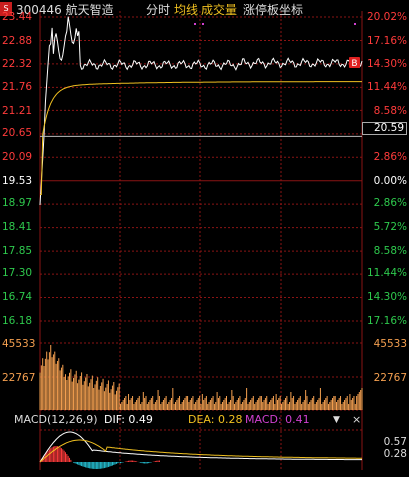 This screenshot has width=409, height=477. Describe the element at coordinates (357, 419) in the screenshot. I see `macd-close-icon: ×` at that location.